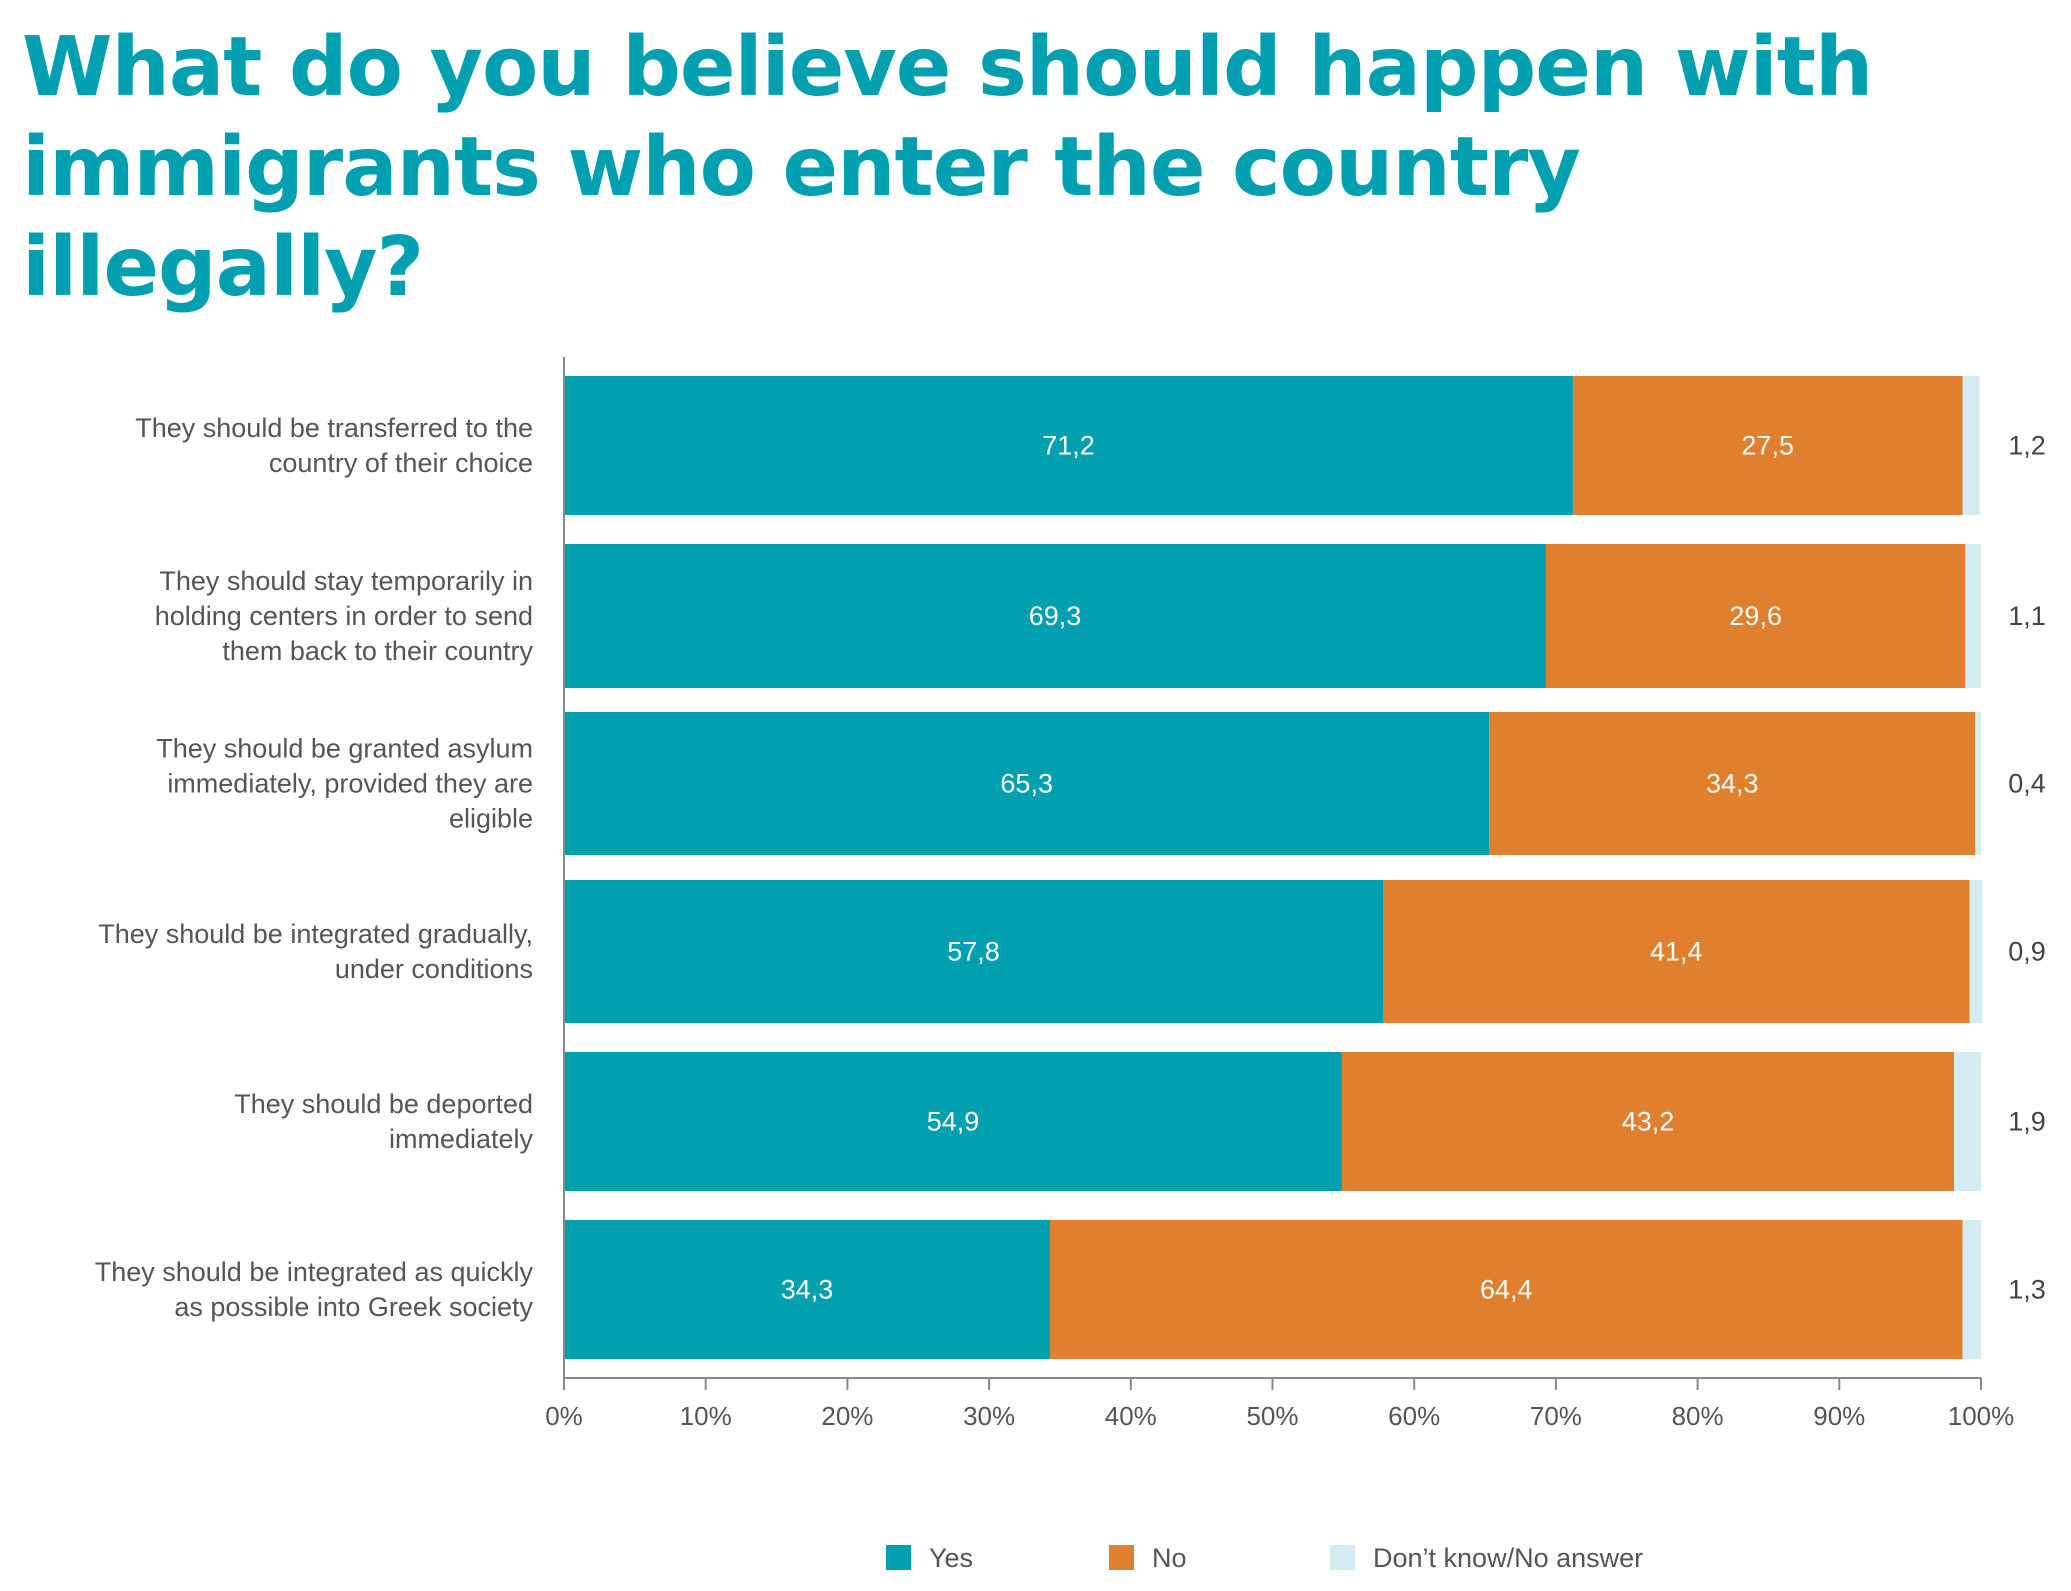 The height and width of the screenshot is (1591, 2071). I want to click on legend-swatch-yes, so click(898, 1557).